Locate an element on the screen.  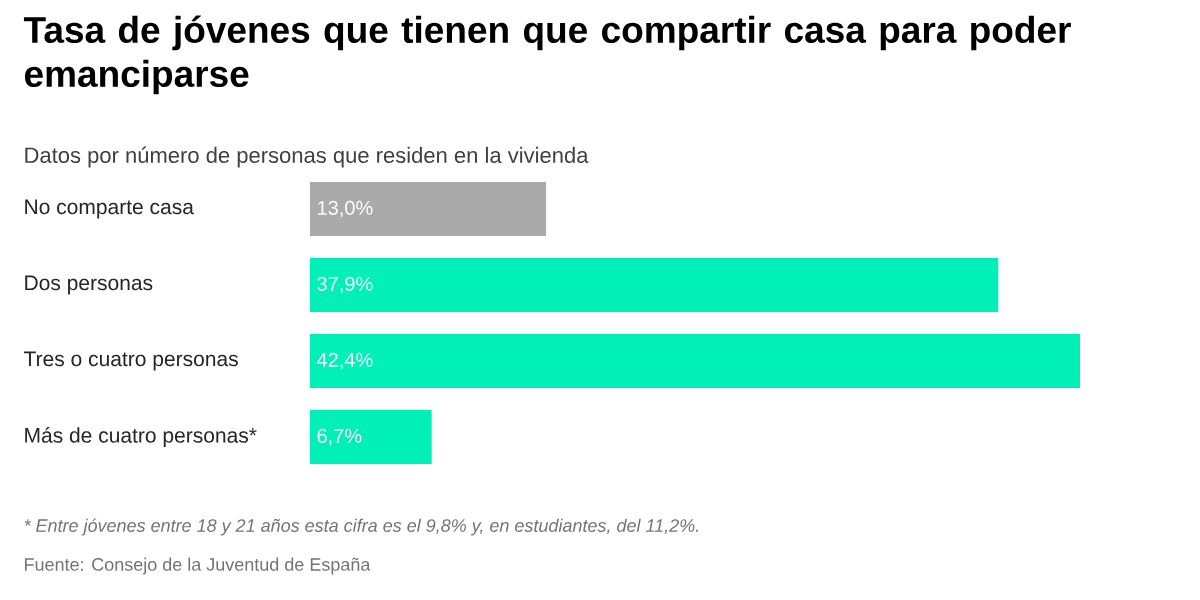
data-label: 37,9% is located at coordinates (345, 285).